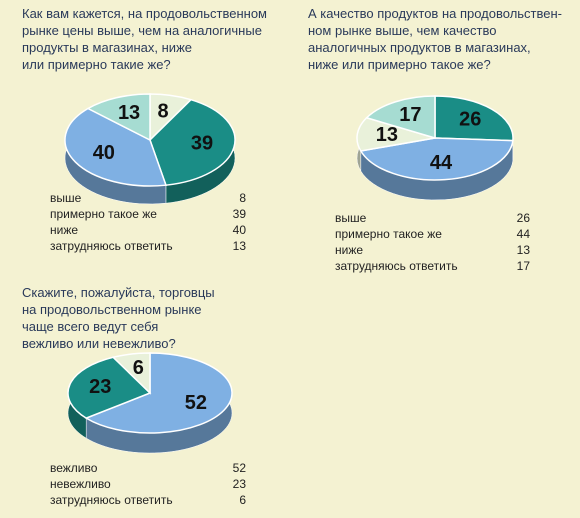  I want to click on legend-value: 39, so click(240, 214).